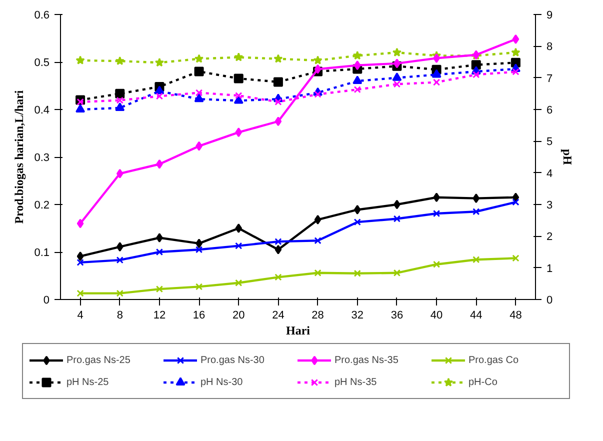 Image resolution: width=603 pixels, height=441 pixels. Describe the element at coordinates (199, 316) in the screenshot. I see `x-tick-label: 16` at that location.